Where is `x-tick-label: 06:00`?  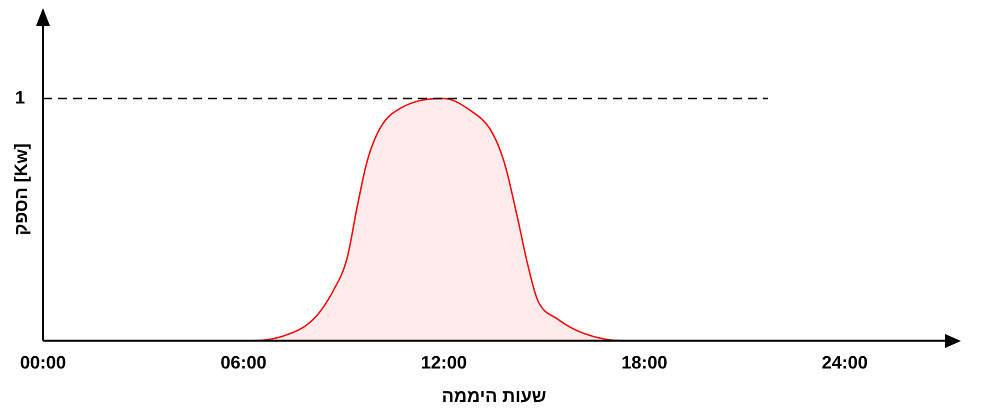 x-tick-label: 06:00 is located at coordinates (243, 362).